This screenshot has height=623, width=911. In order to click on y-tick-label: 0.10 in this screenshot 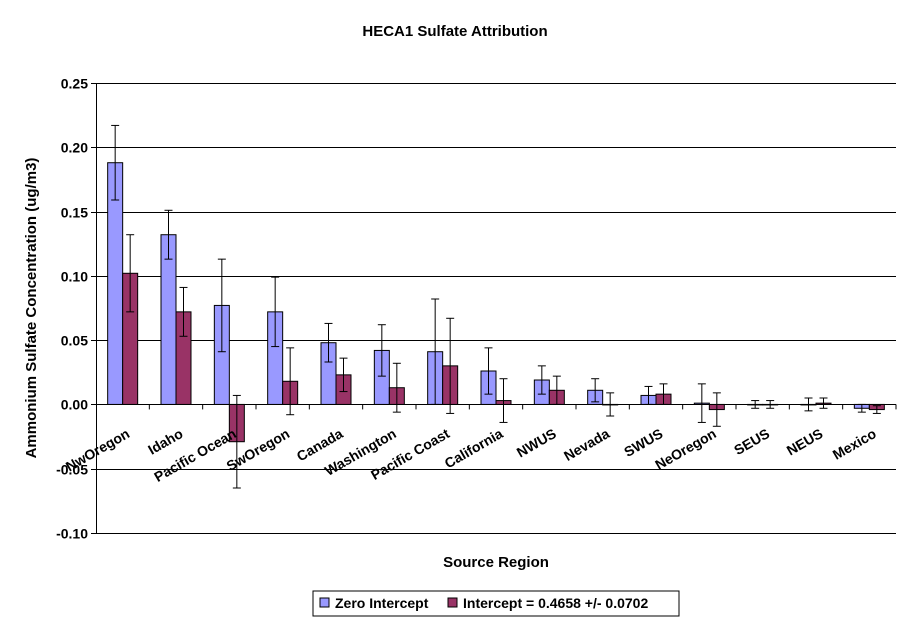, I will do `click(74, 277)`.